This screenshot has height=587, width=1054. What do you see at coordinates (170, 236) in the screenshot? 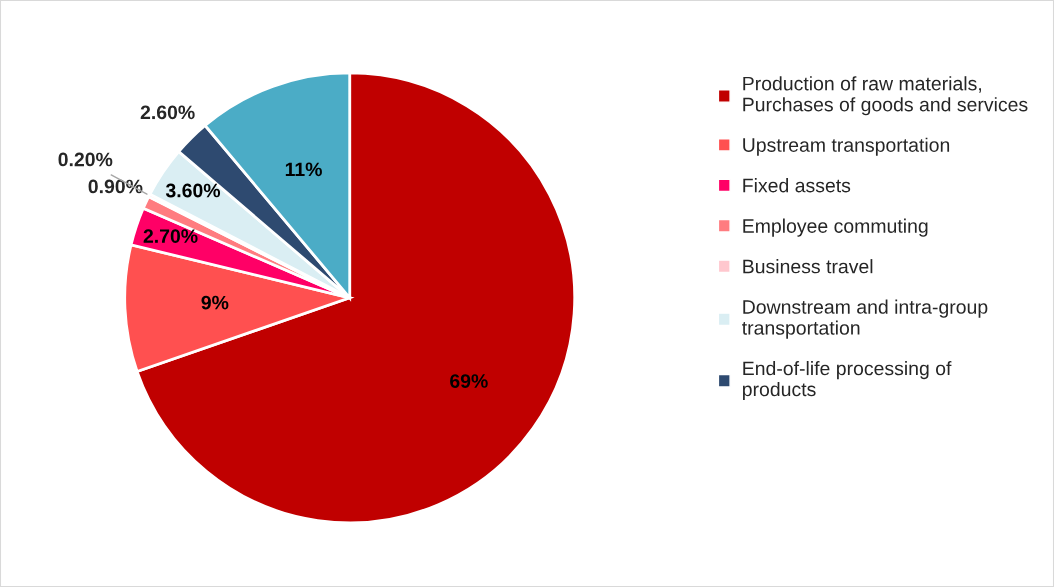
I see `data-label: 2.70%` at bounding box center [170, 236].